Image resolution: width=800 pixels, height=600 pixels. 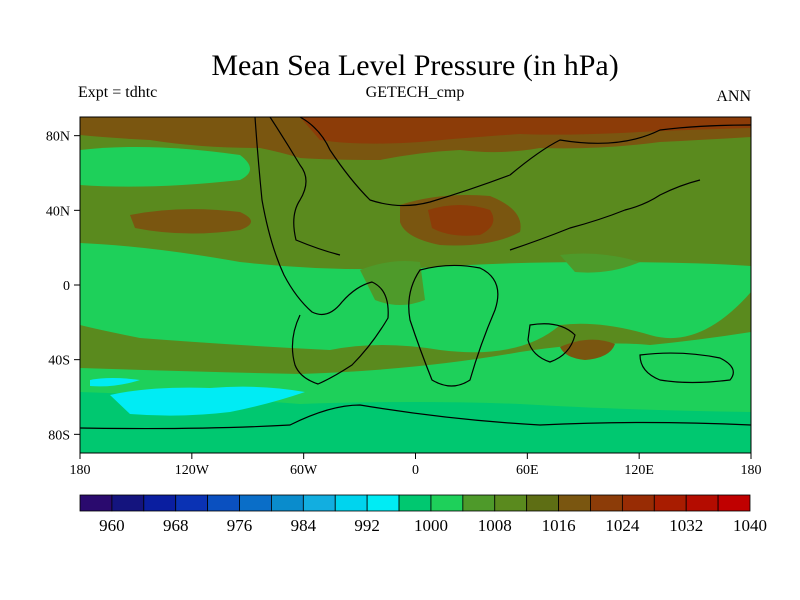 What do you see at coordinates (559, 525) in the screenshot?
I see `colorbar-label: 1016` at bounding box center [559, 525].